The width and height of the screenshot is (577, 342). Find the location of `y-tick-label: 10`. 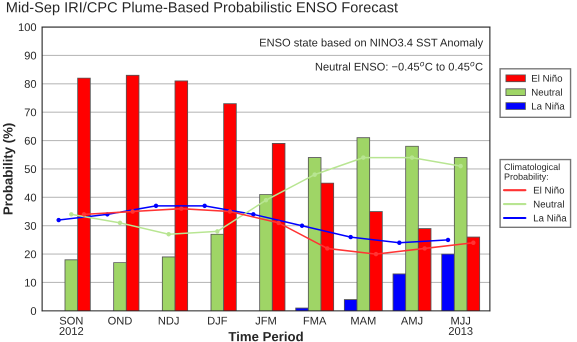

y-tick-label: 10 is located at coordinates (30, 282).